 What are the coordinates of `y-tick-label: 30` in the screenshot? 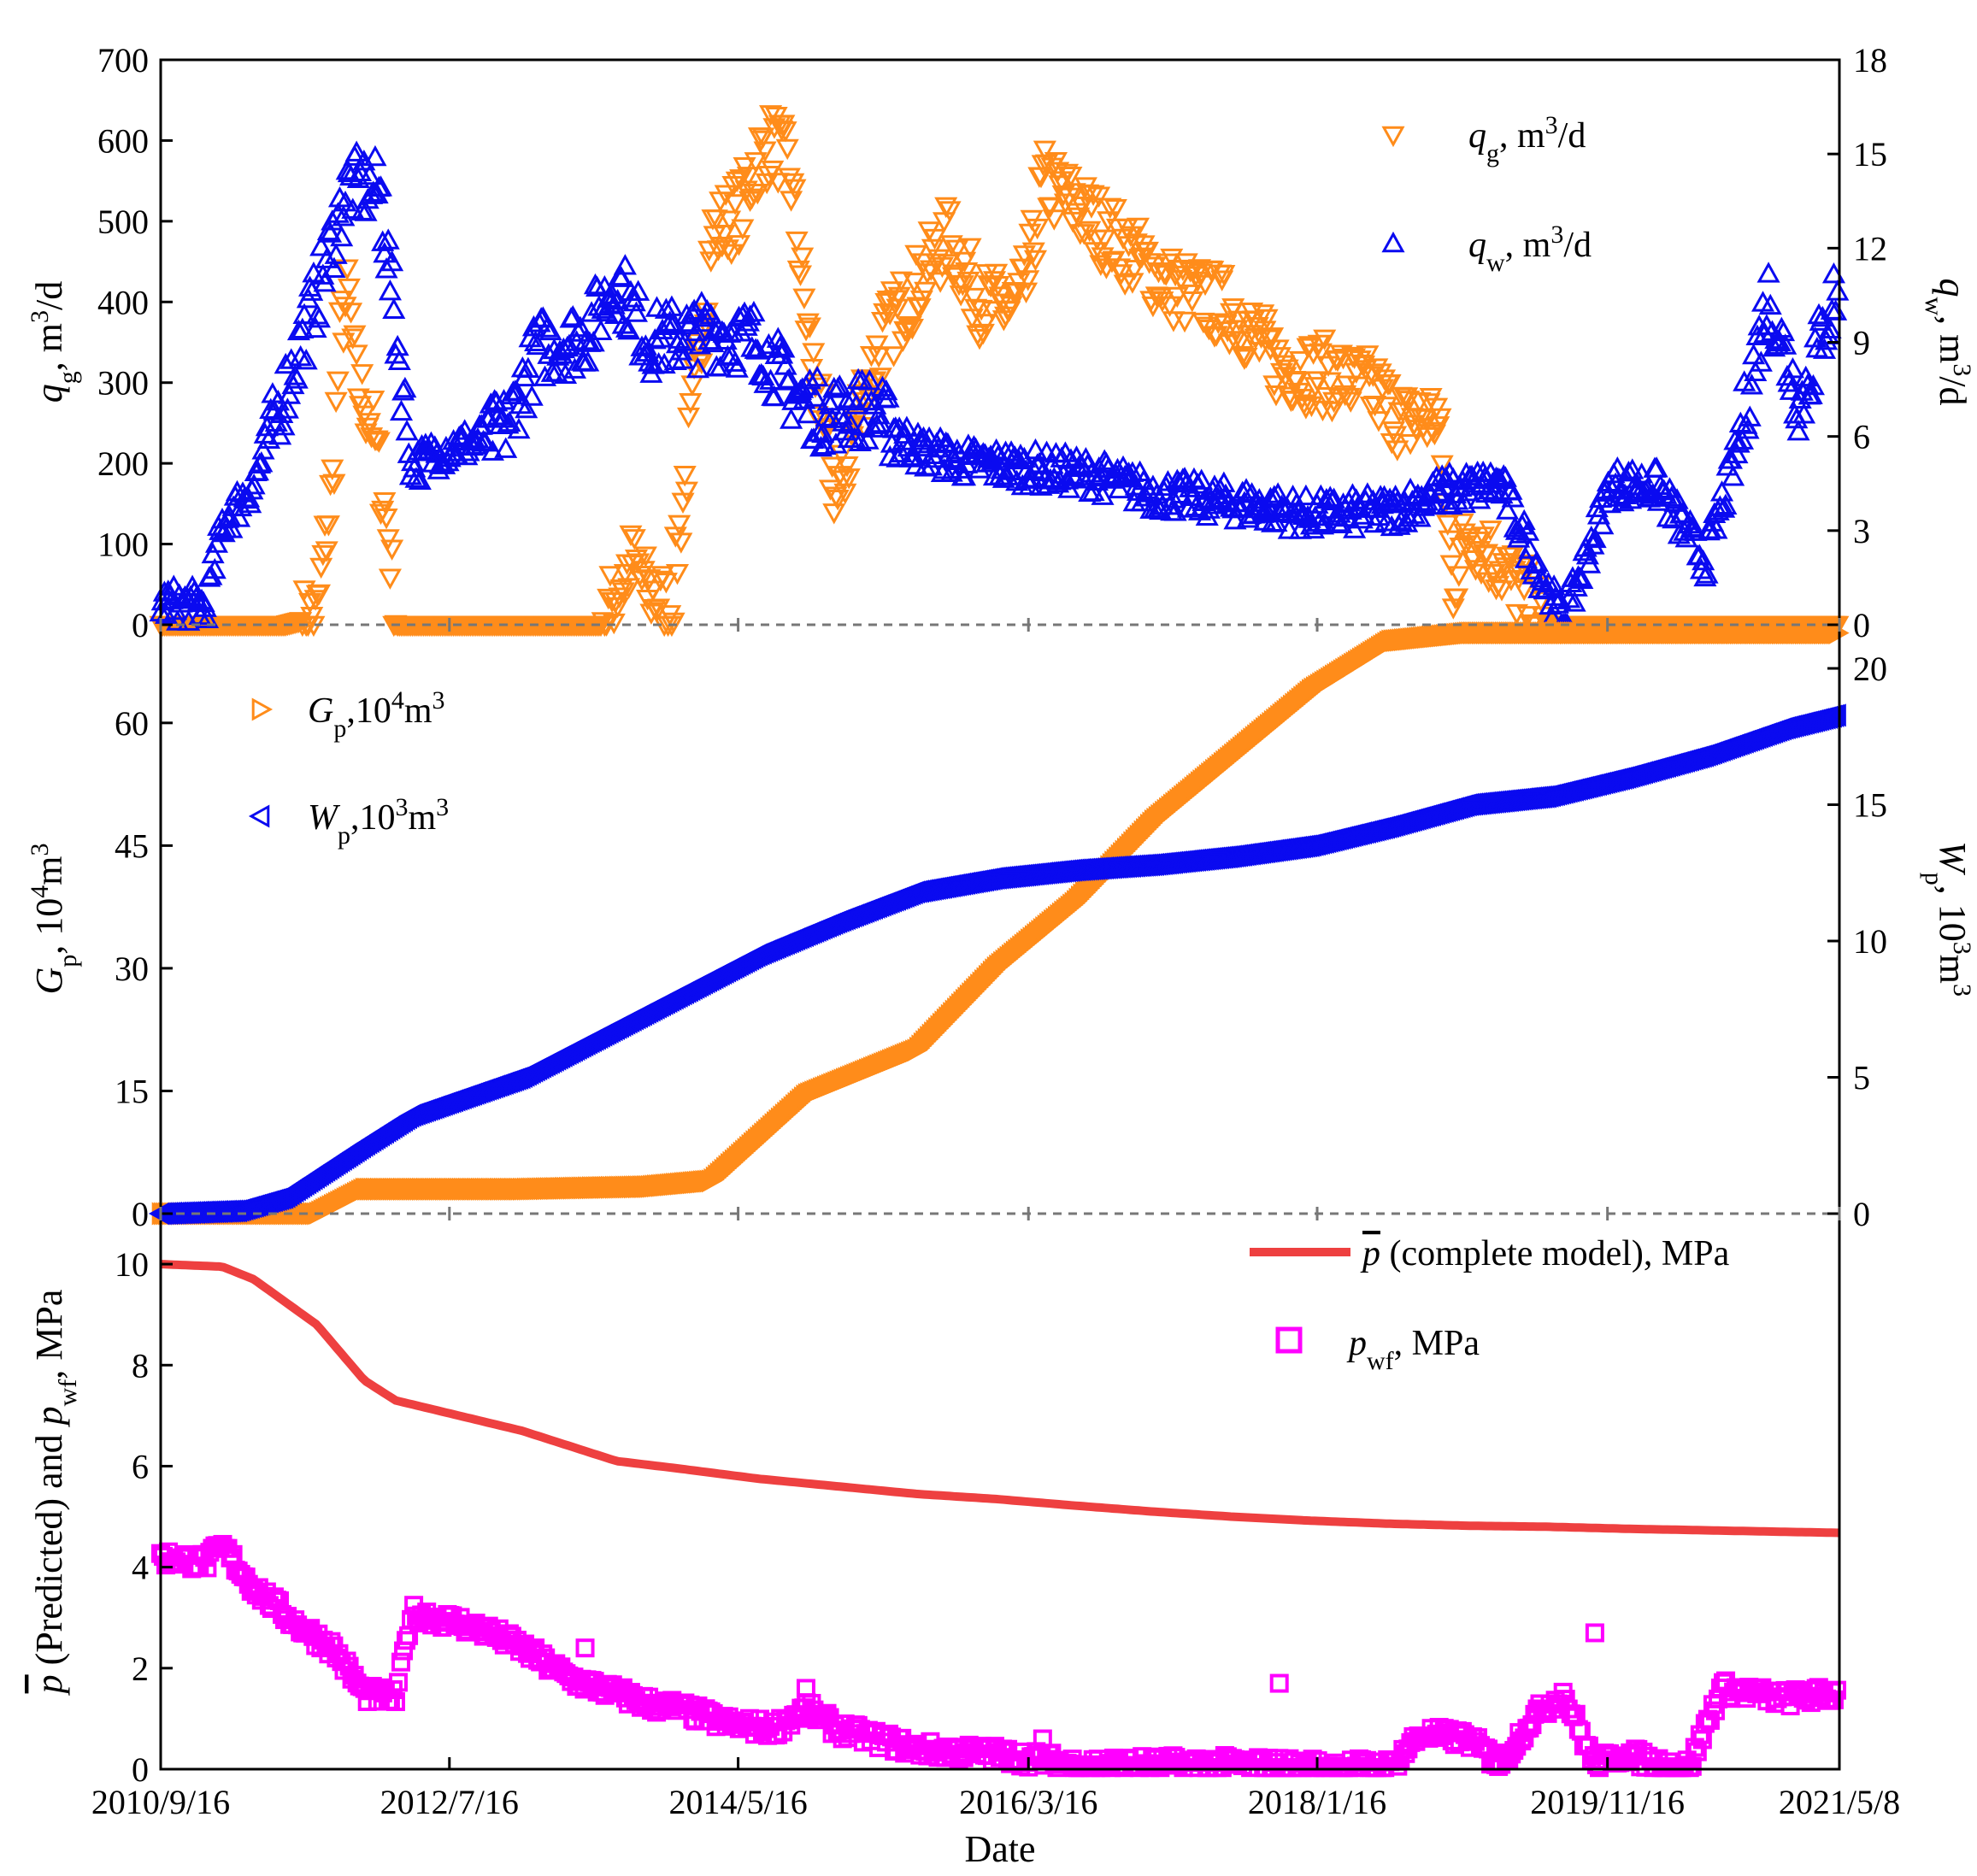 It's located at (132, 969).